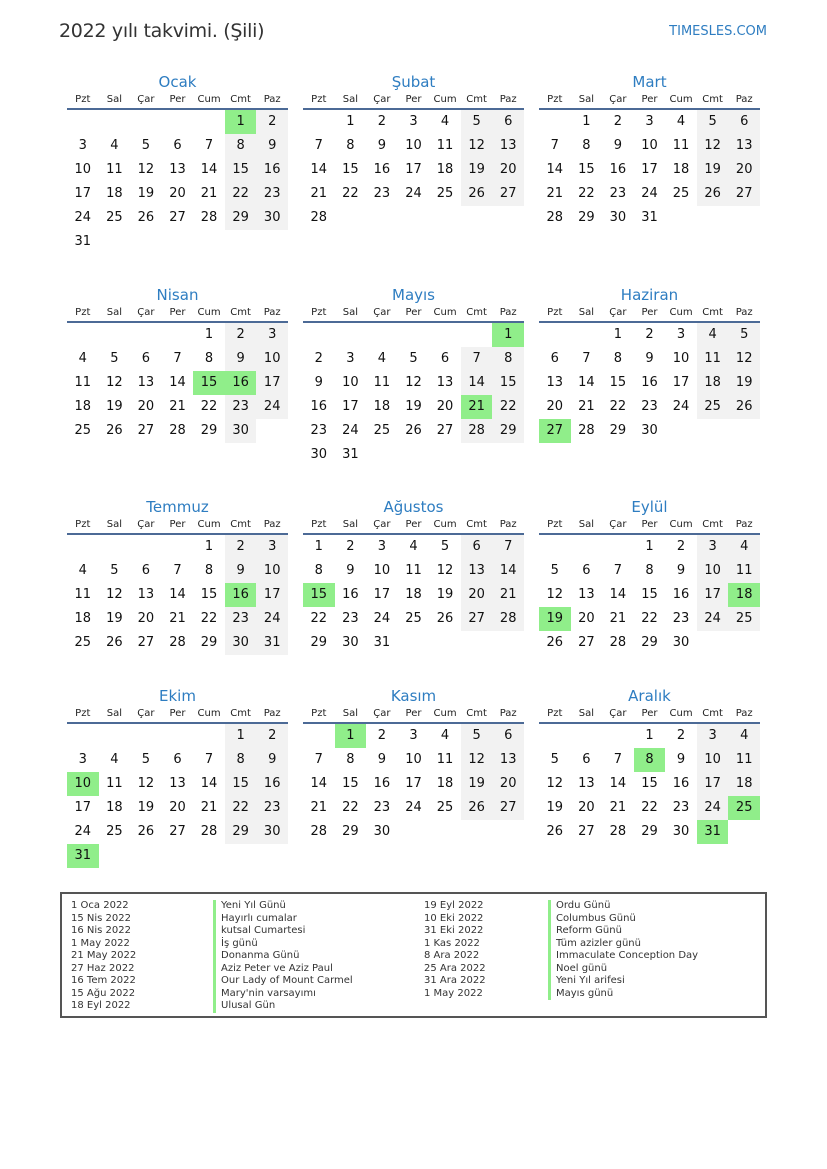 The height and width of the screenshot is (1169, 827). What do you see at coordinates (146, 406) in the screenshot?
I see `day-cell: 20` at bounding box center [146, 406].